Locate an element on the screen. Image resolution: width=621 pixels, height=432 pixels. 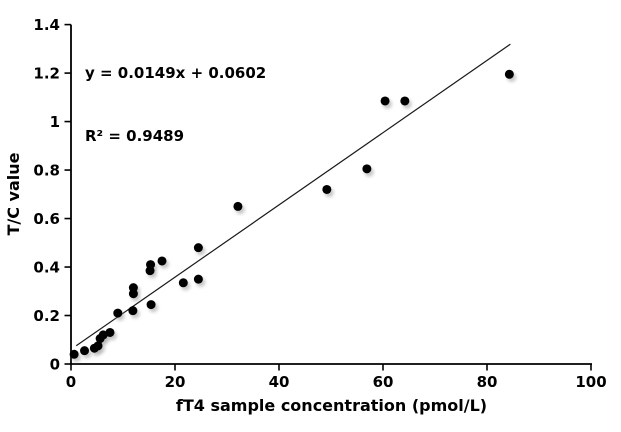
trendline-equation: y = 0.0149x + 0.0602 is located at coordinates (176, 73).